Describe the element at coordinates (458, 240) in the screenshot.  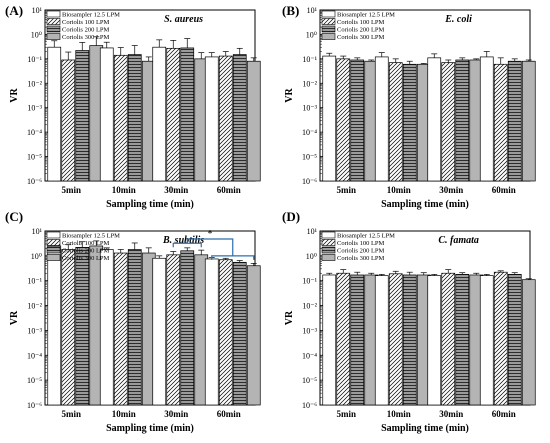
I see `organism-title: C. famata` at that location.